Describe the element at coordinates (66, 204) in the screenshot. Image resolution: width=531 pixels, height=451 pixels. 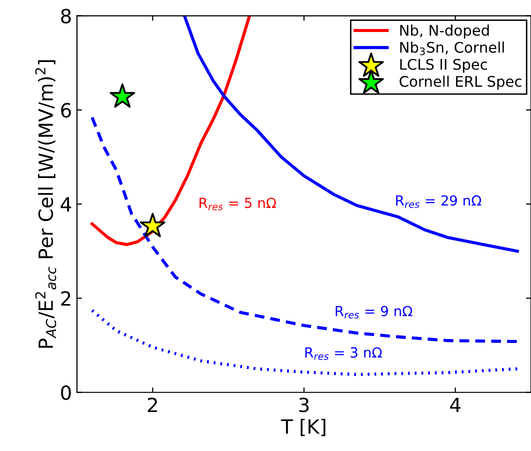
I see `y-tick-label: 4` at that location.